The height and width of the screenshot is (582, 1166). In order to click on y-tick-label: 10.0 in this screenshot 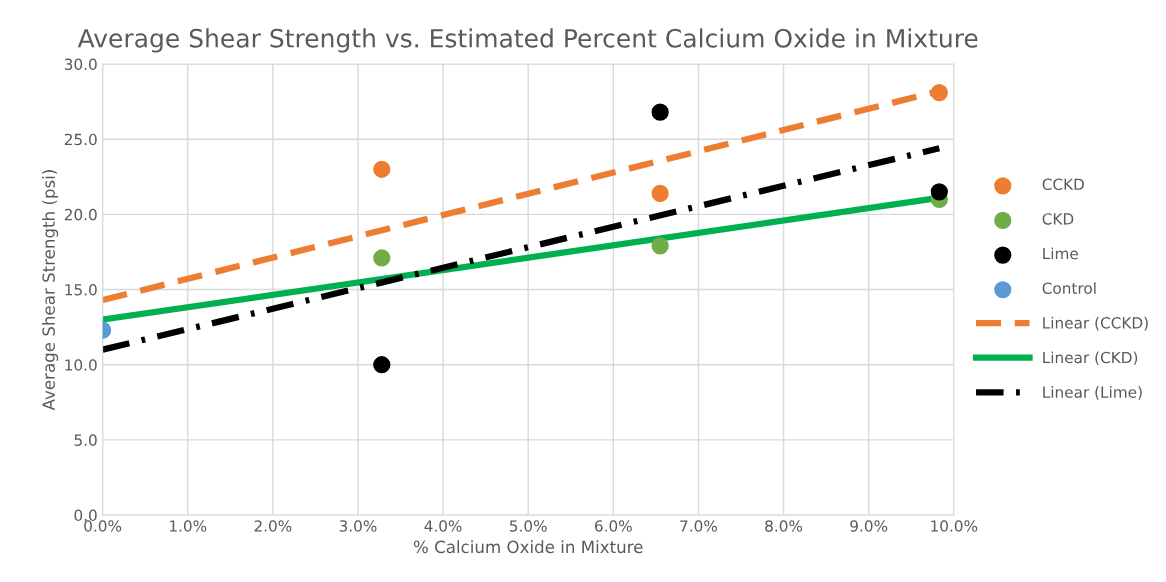, I will do `click(81, 365)`.